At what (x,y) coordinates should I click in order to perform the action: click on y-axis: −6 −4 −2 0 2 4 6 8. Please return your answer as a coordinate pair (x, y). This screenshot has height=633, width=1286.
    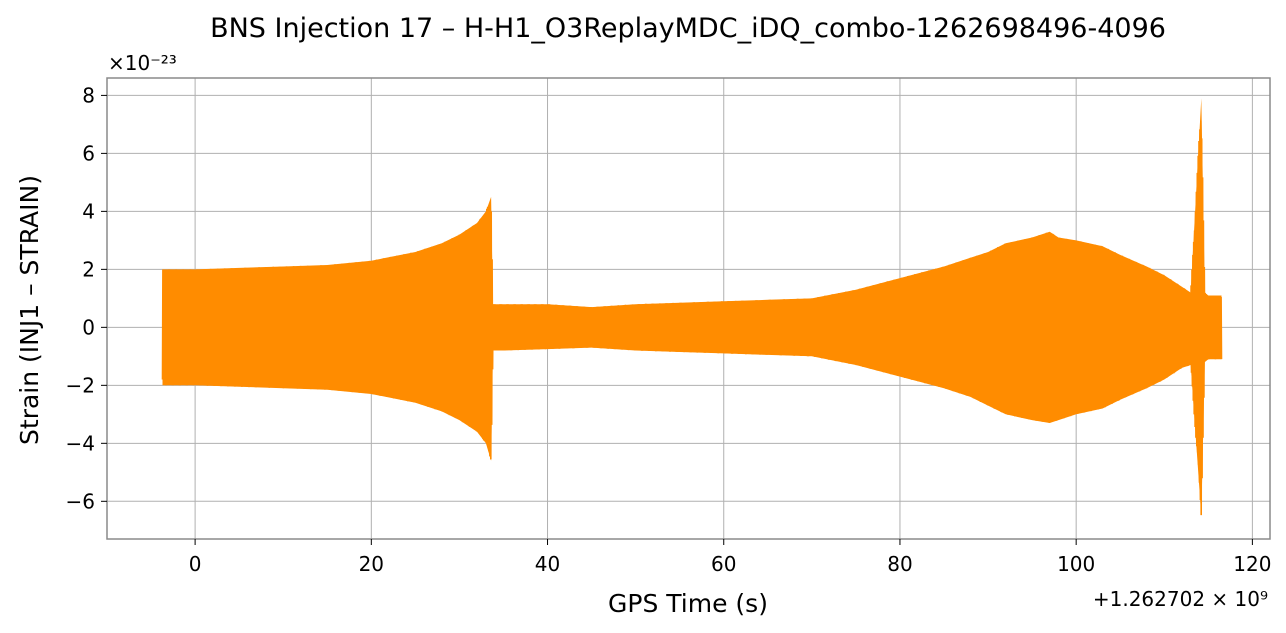
    Looking at the image, I should click on (86, 298).